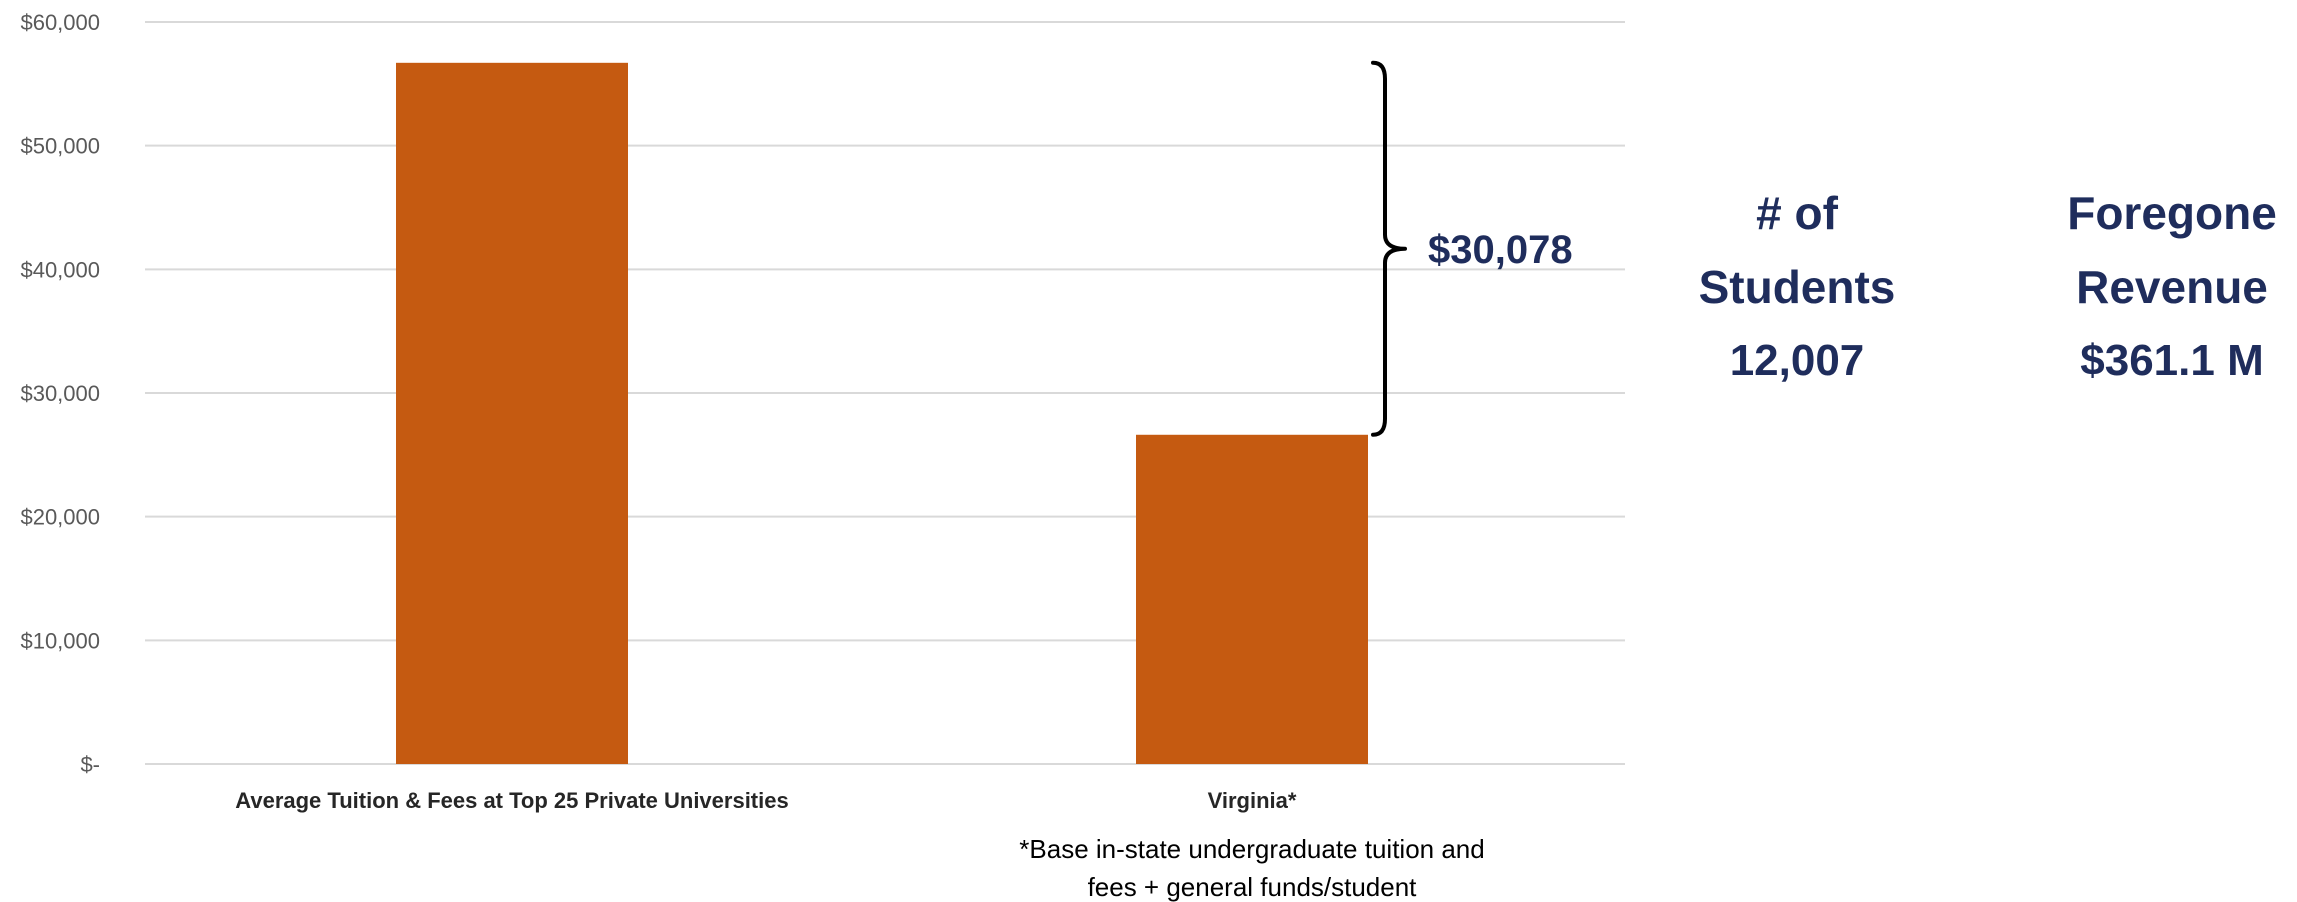 This screenshot has width=2297, height=902. I want to click on students-stat: # of Students 12,007, so click(1797, 287).